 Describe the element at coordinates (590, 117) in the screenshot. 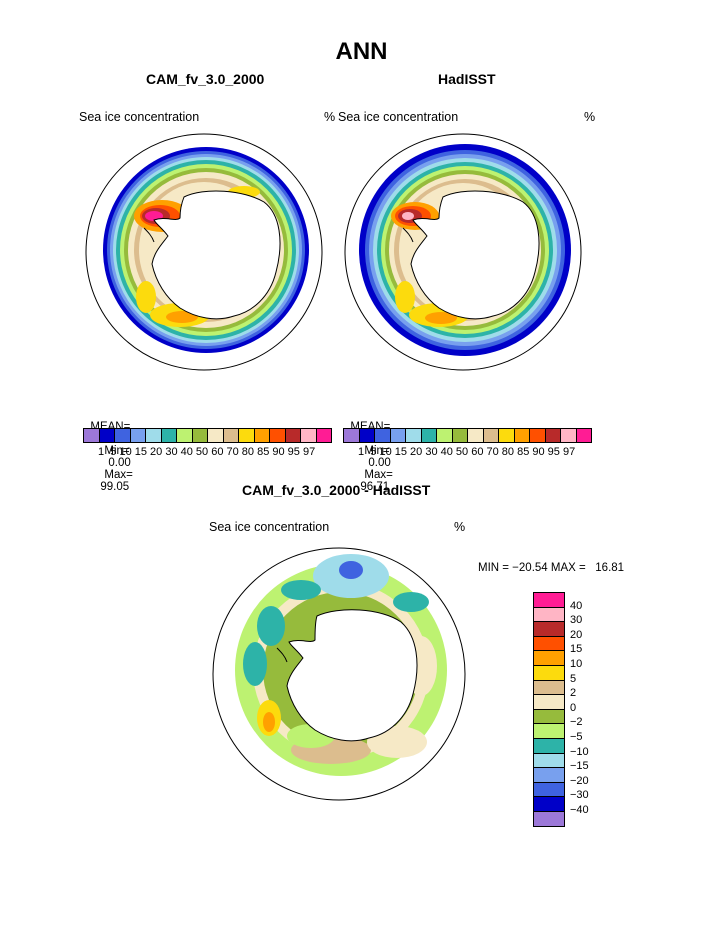

I see `right-unit-label: %` at that location.